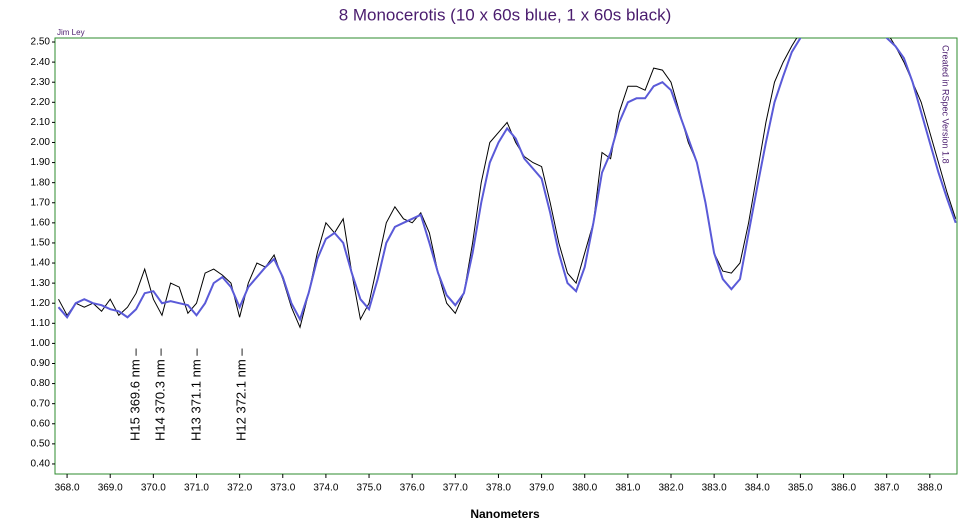 This screenshot has height=524, width=958. What do you see at coordinates (41, 42) in the screenshot?
I see `y-tick-label: 2.50` at bounding box center [41, 42].